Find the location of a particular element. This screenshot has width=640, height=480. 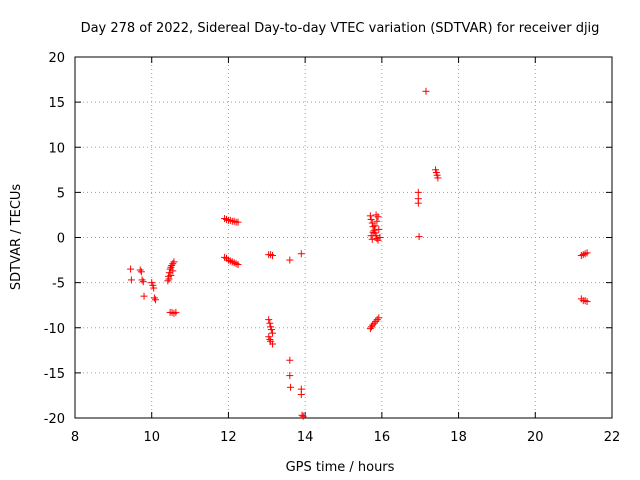

y-tick-label: 10 is located at coordinates (56, 148).